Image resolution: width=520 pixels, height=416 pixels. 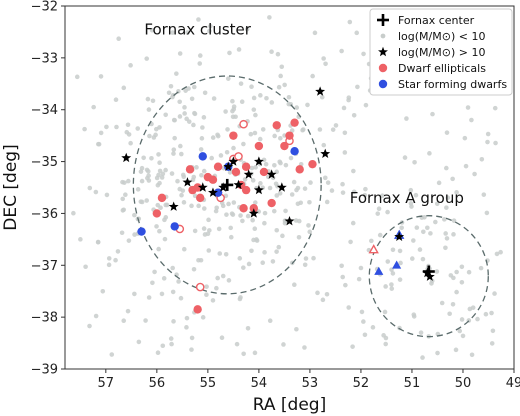 I want to click on x-tick-label: 57, so click(x=106, y=383).